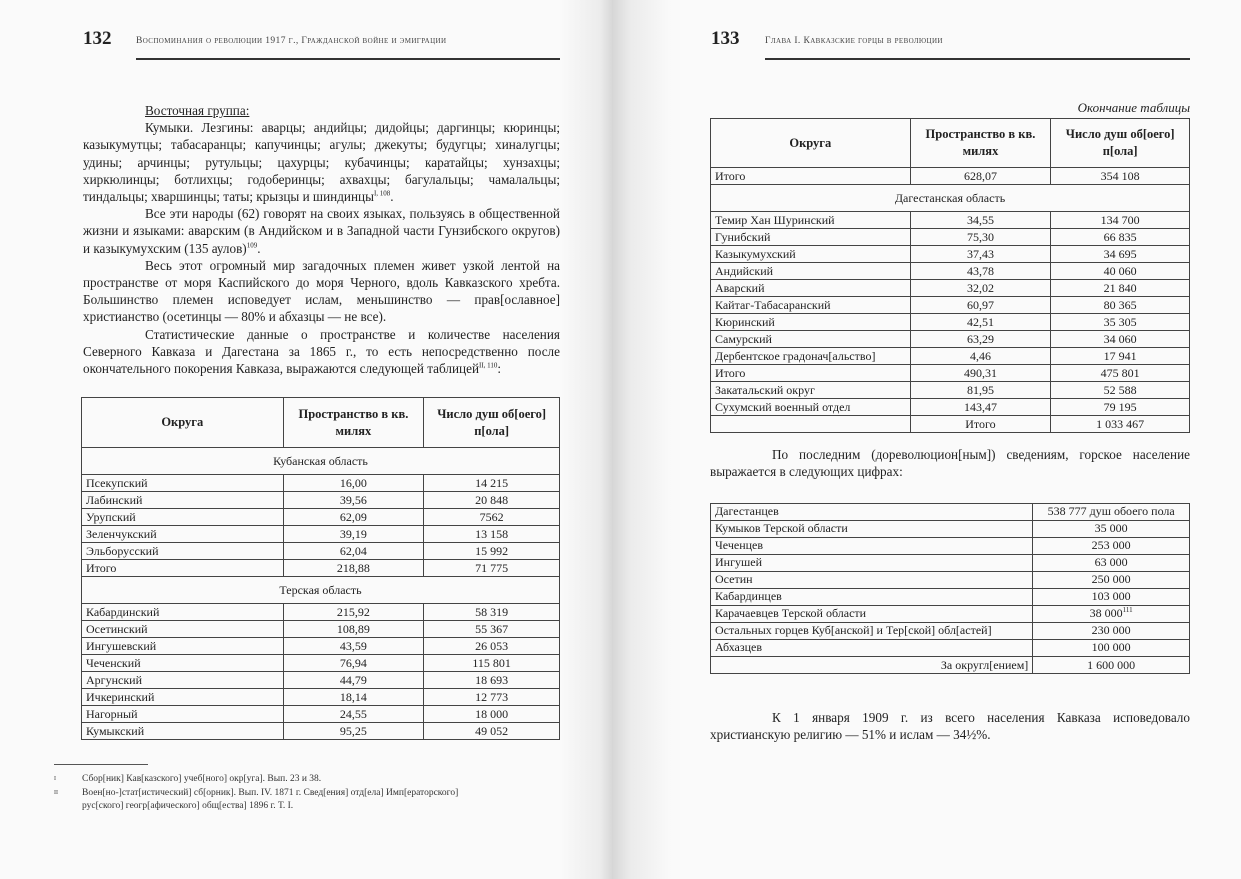  Describe the element at coordinates (810, 390) in the screenshot. I see `district-cell: Закатальский округ` at that location.